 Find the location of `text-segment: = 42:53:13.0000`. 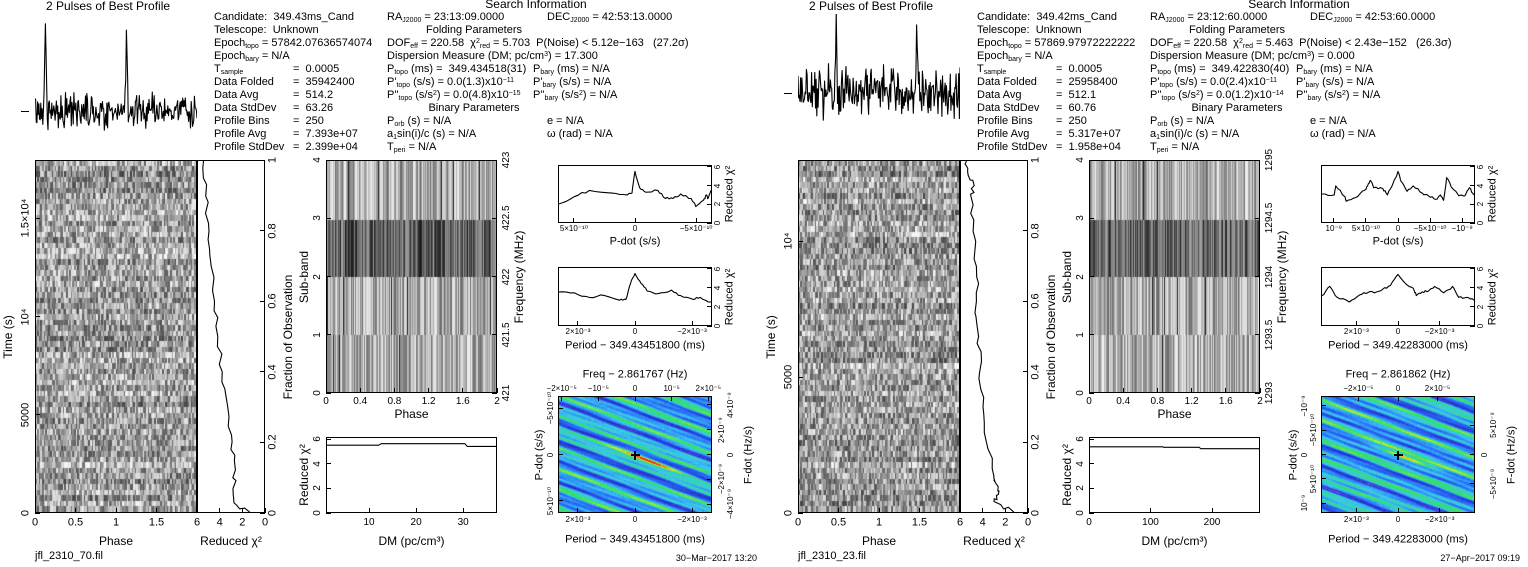

text-segment: = 42:53:13.0000 is located at coordinates (631, 17).